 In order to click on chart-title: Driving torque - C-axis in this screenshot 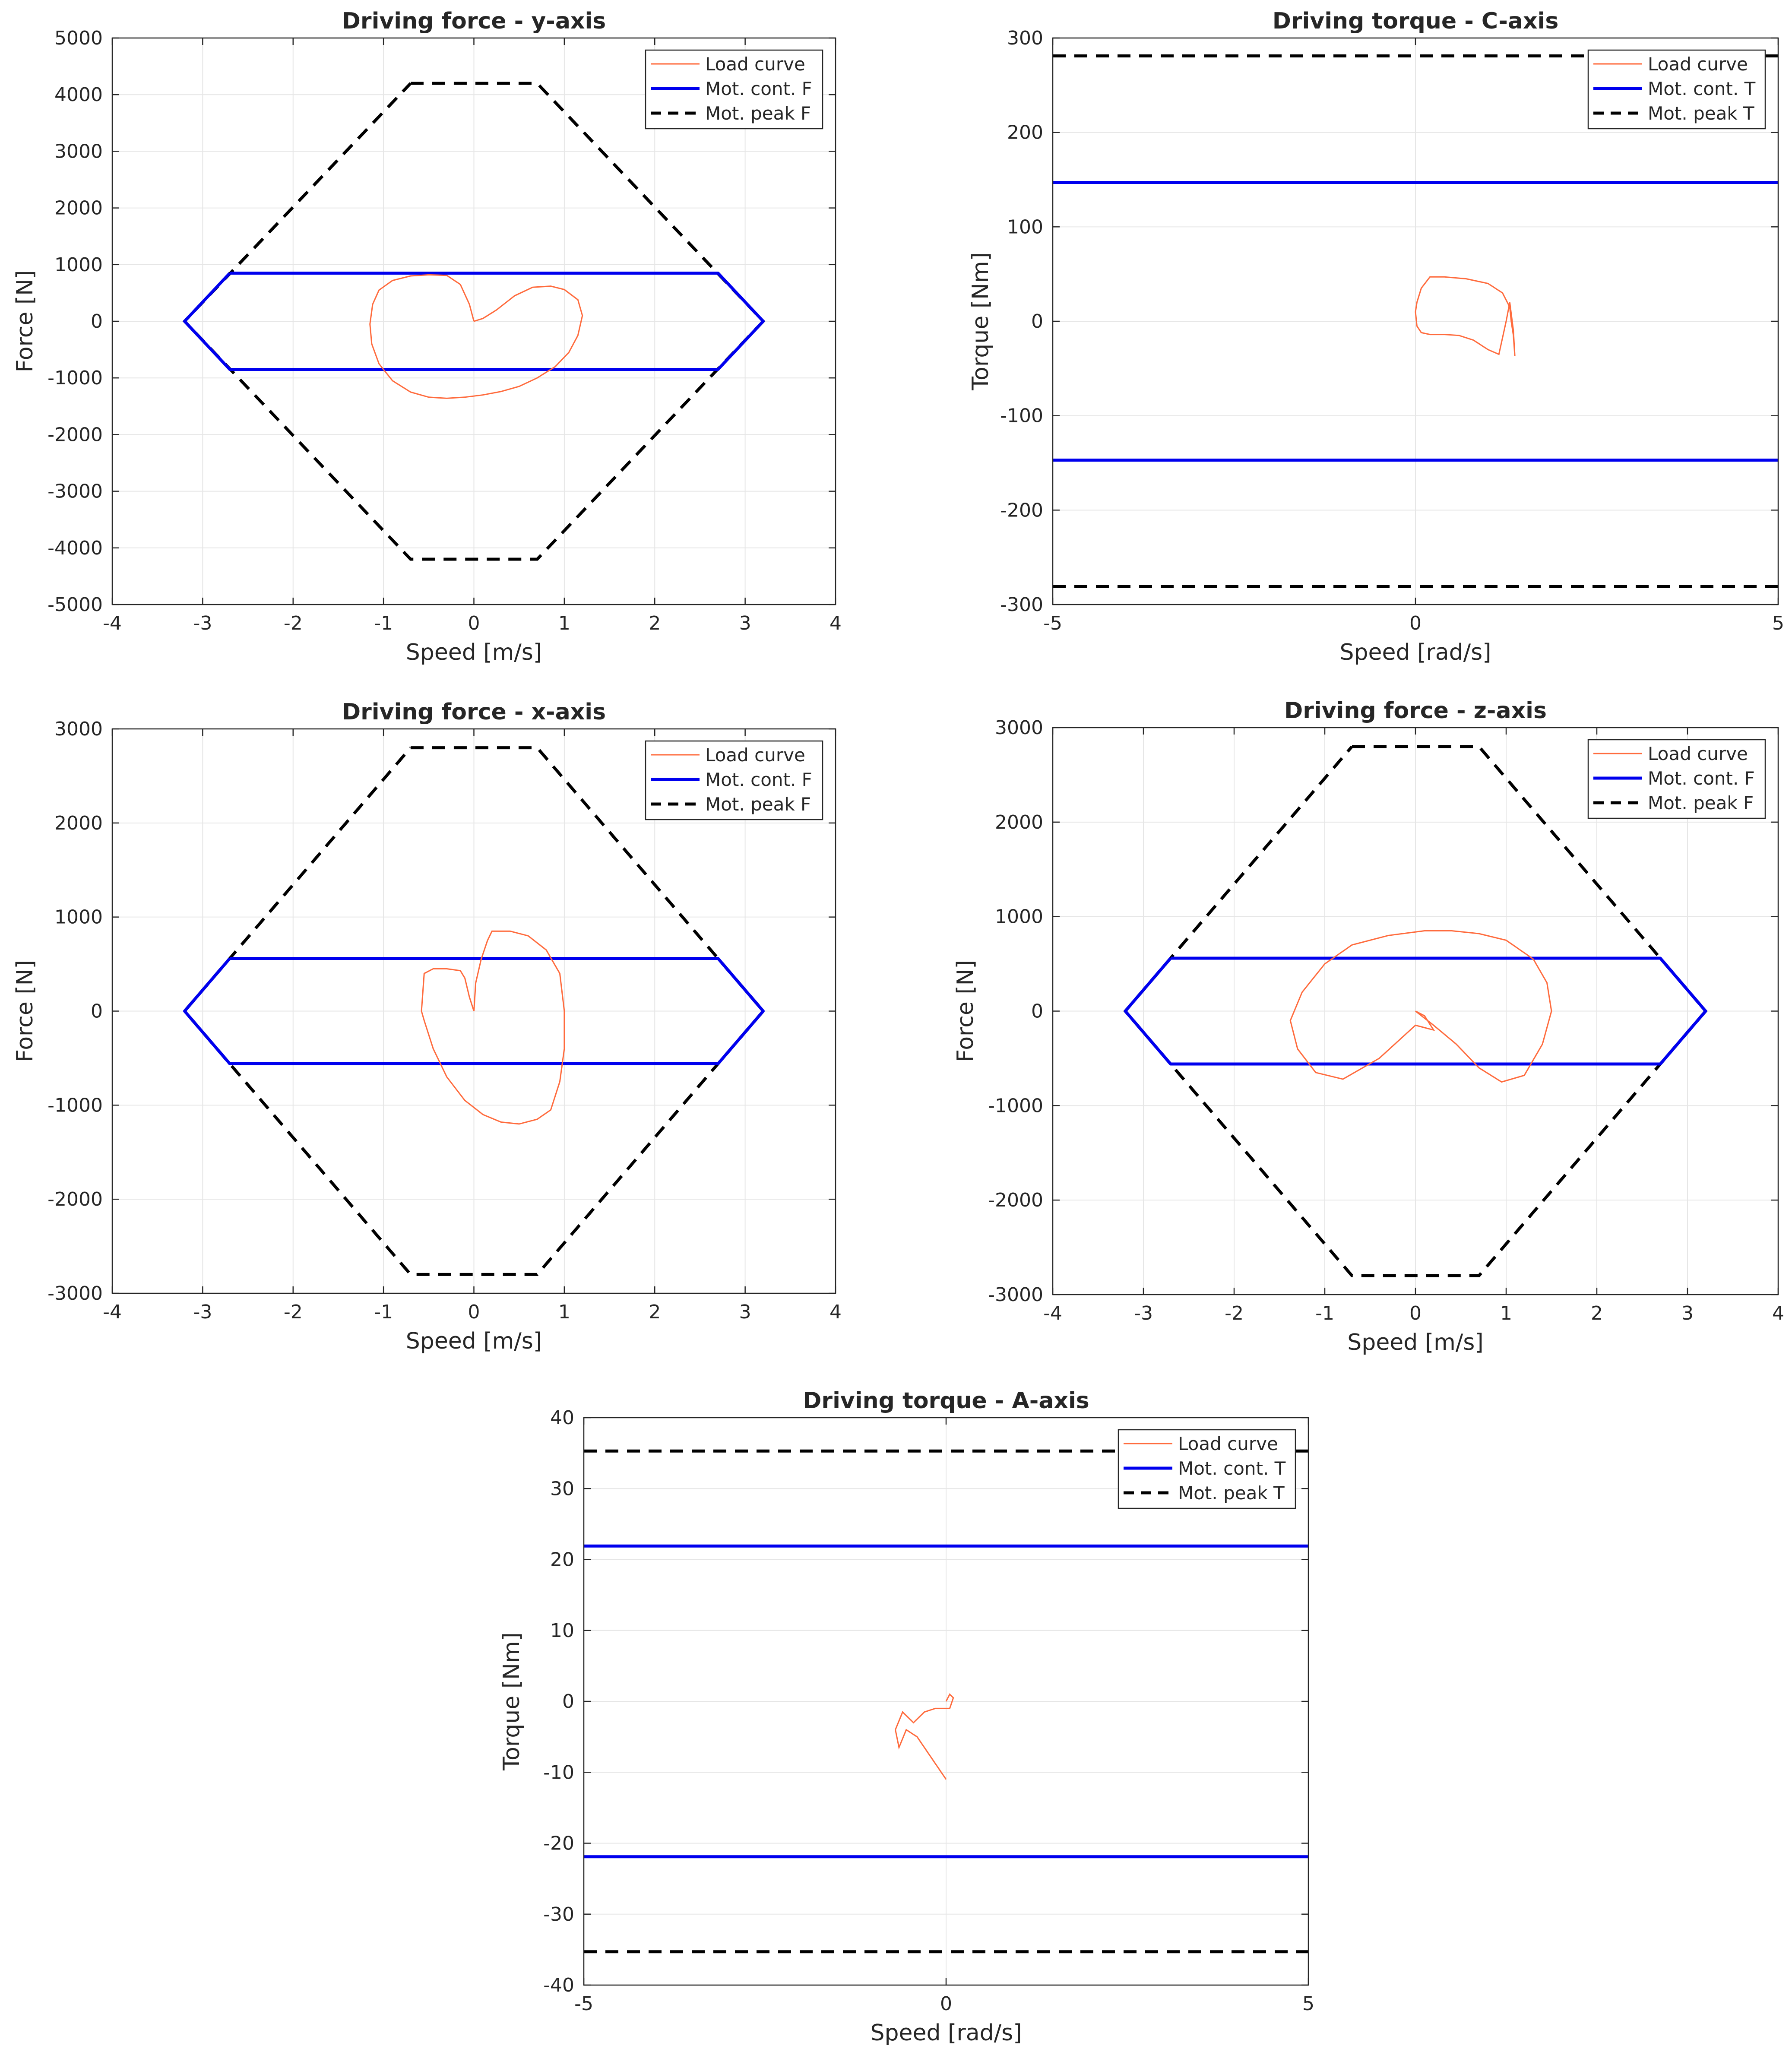, I will do `click(1416, 21)`.